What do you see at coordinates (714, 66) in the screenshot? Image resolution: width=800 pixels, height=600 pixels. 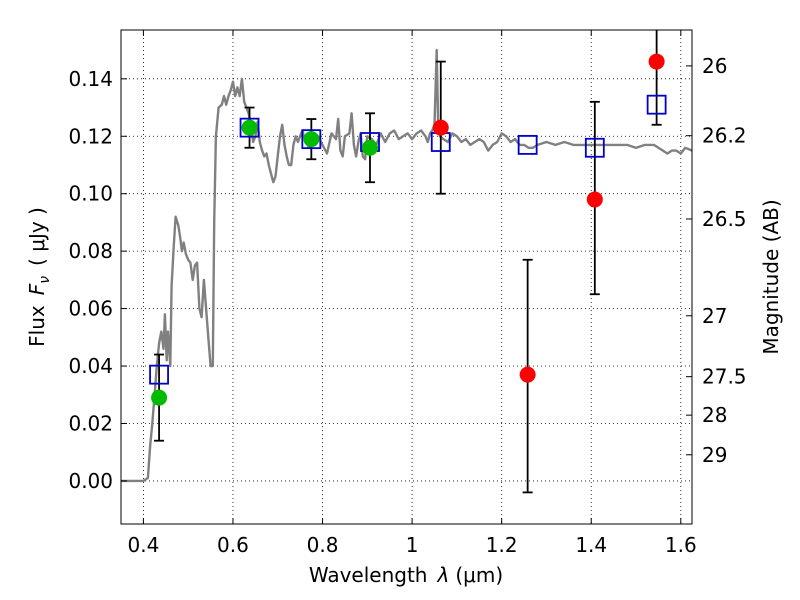 I see `y2-tick-label: 26` at bounding box center [714, 66].